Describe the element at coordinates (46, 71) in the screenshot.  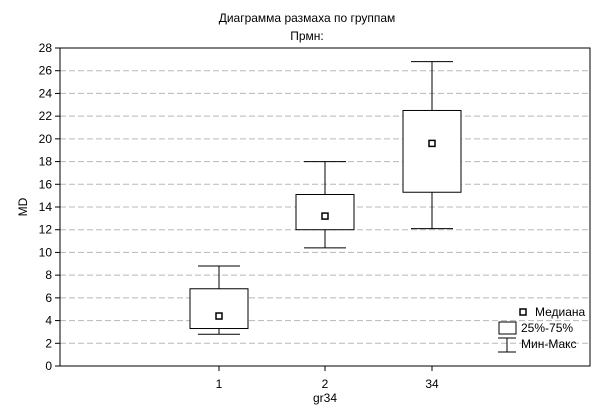
I see `y-tick-label: 26` at that location.